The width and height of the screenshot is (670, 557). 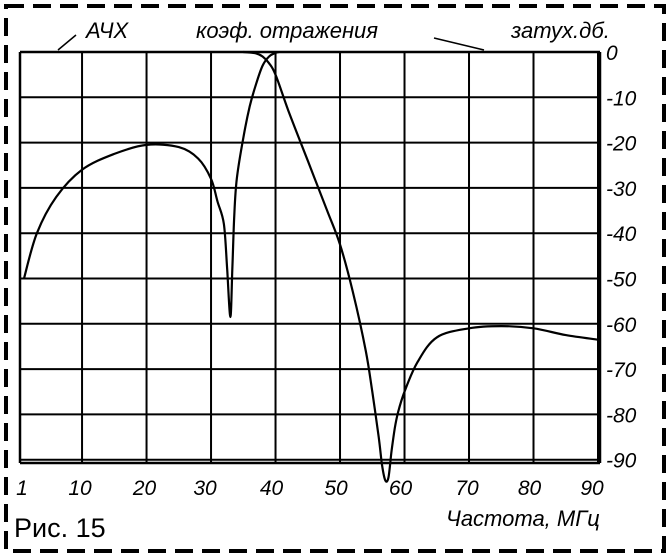 I want to click on y-tick-label: -40, so click(x=621, y=234).